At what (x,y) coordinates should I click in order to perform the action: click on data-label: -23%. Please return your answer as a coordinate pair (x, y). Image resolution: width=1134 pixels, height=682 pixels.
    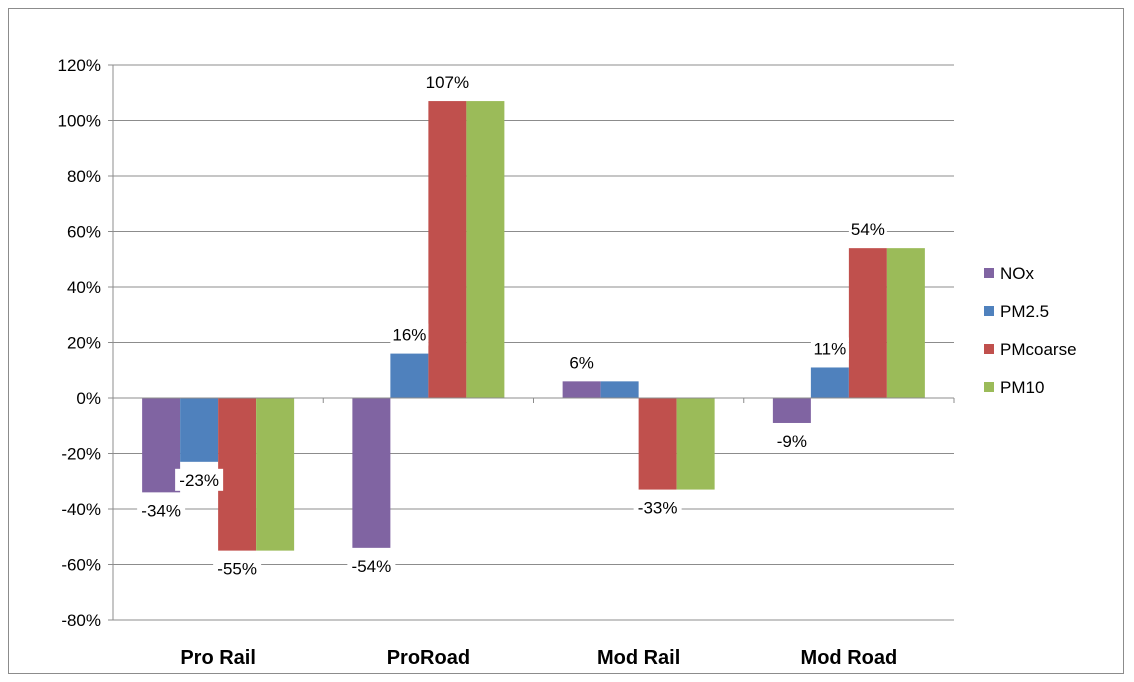
    Looking at the image, I should click on (199, 480).